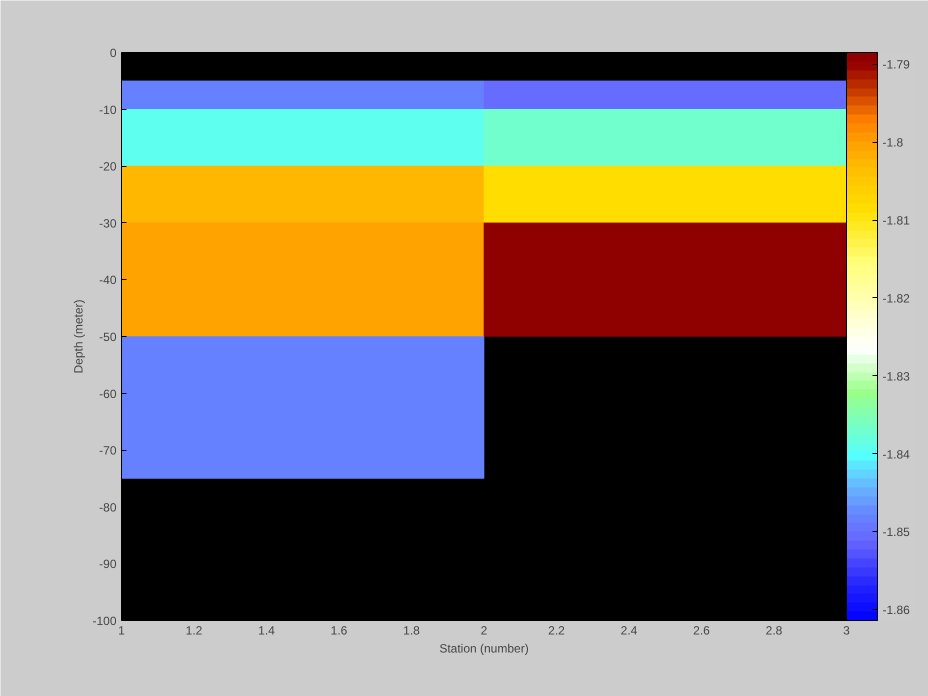 This screenshot has height=696, width=928. I want to click on color-bar-label: -1.85, so click(896, 532).